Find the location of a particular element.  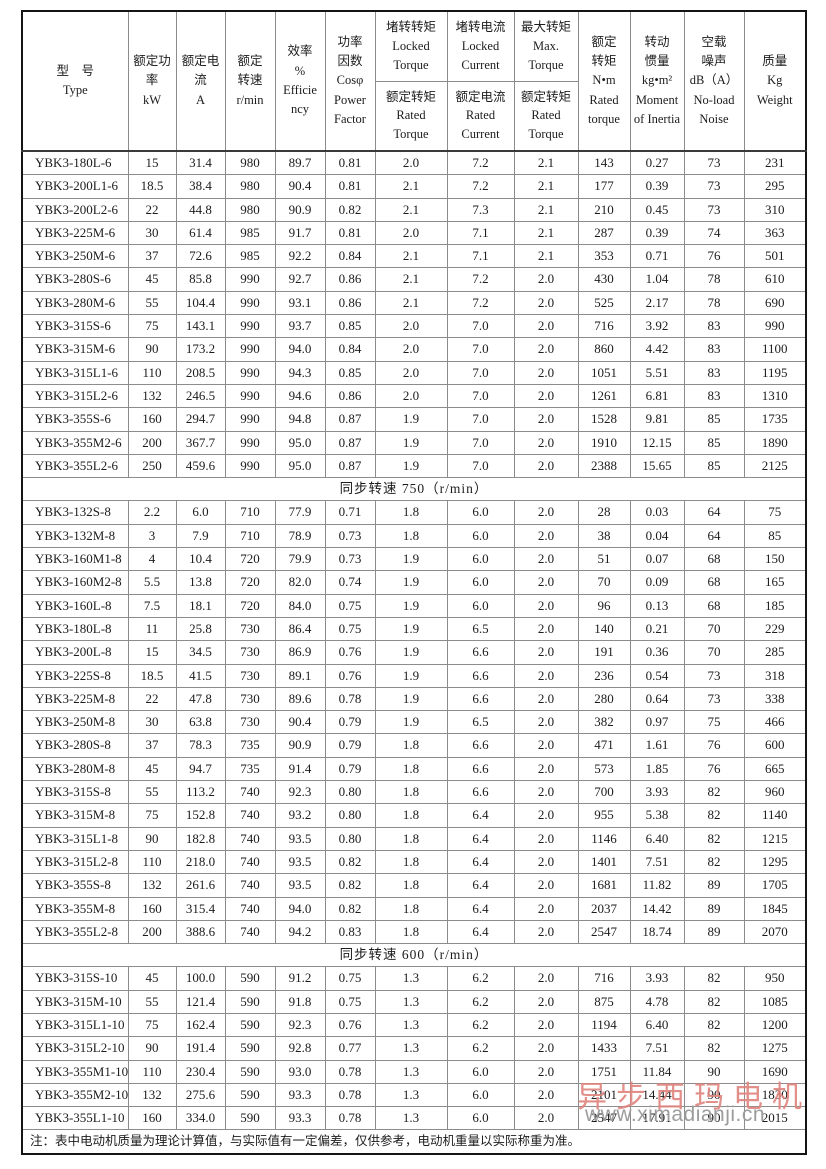

cell-rated_current_a: 121.4 is located at coordinates (200, 1001).